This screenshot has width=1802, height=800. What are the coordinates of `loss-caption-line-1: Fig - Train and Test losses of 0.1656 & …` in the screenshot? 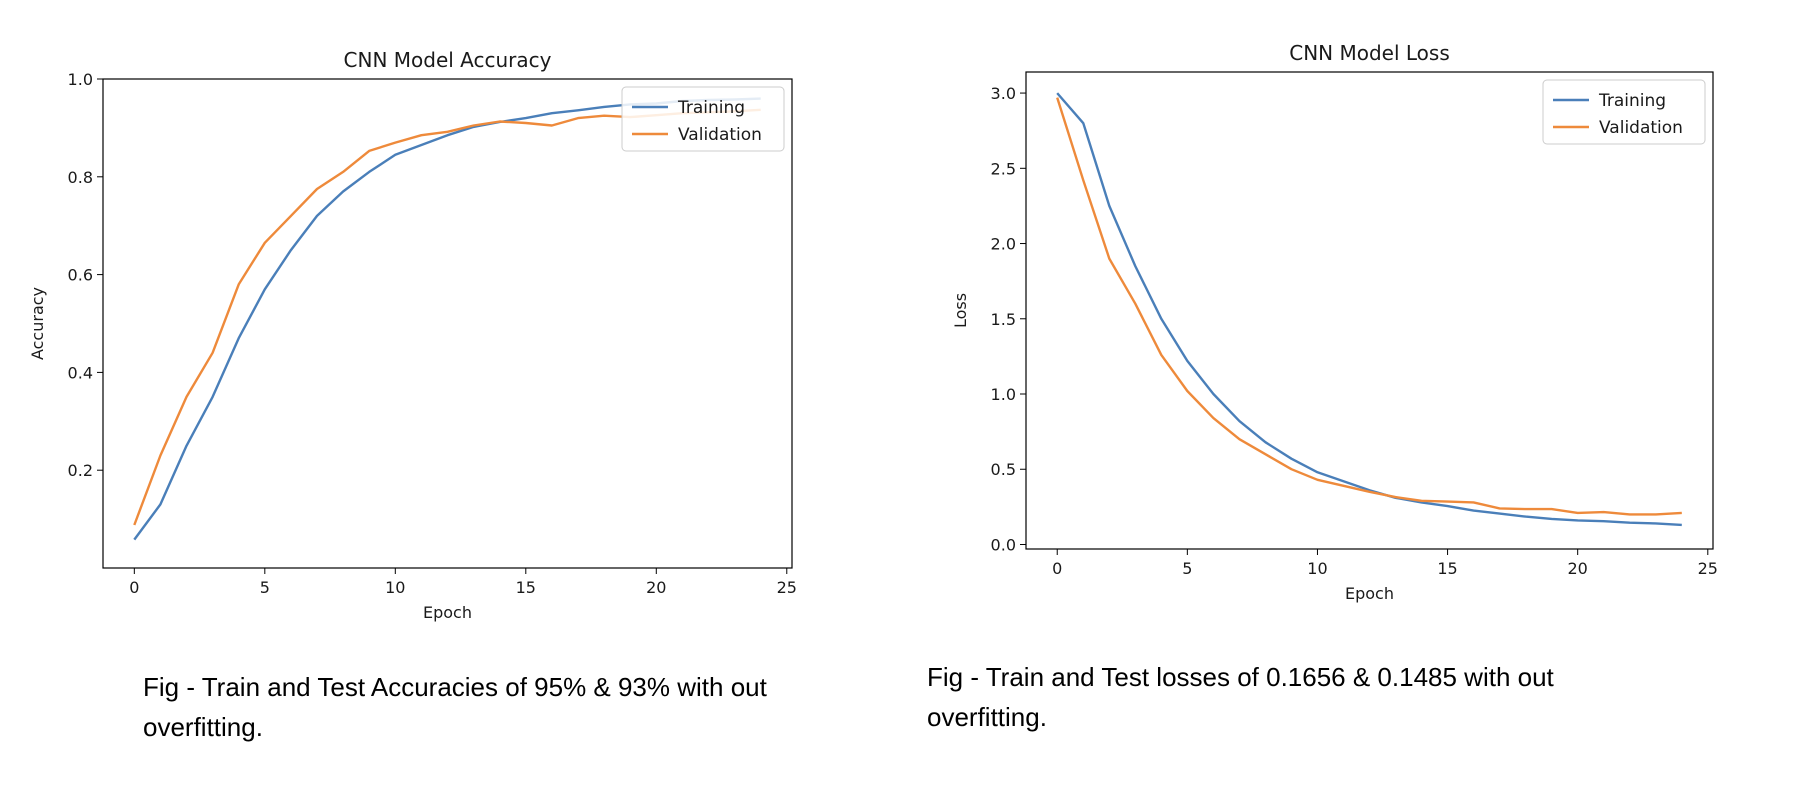 It's located at (1240, 677).